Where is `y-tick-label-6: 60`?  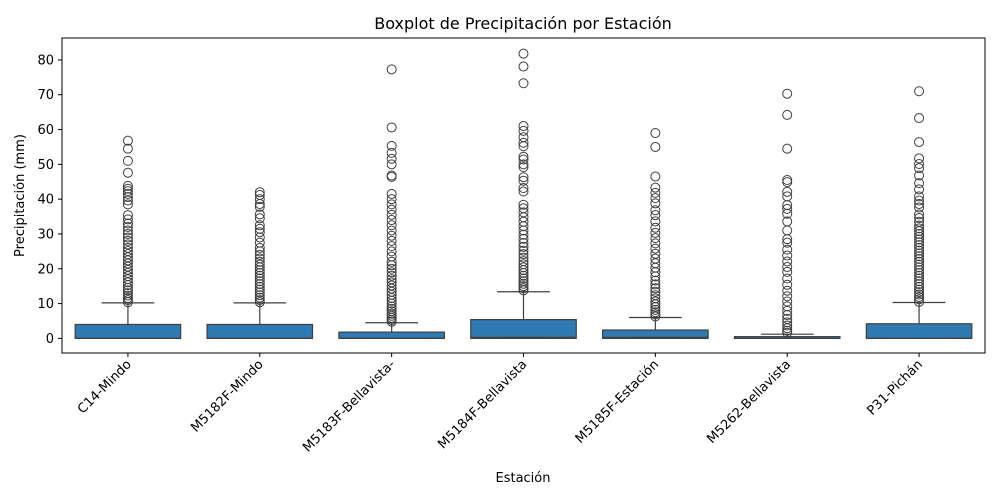
y-tick-label-6: 60 is located at coordinates (45, 130).